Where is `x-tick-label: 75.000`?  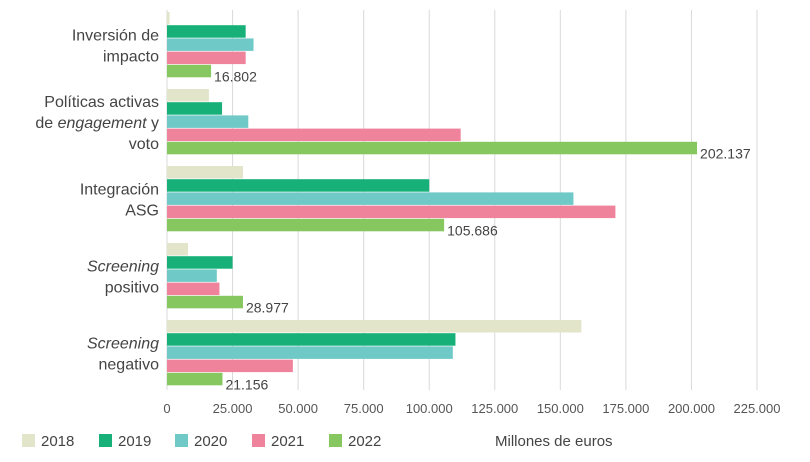 x-tick-label: 75.000 is located at coordinates (364, 408).